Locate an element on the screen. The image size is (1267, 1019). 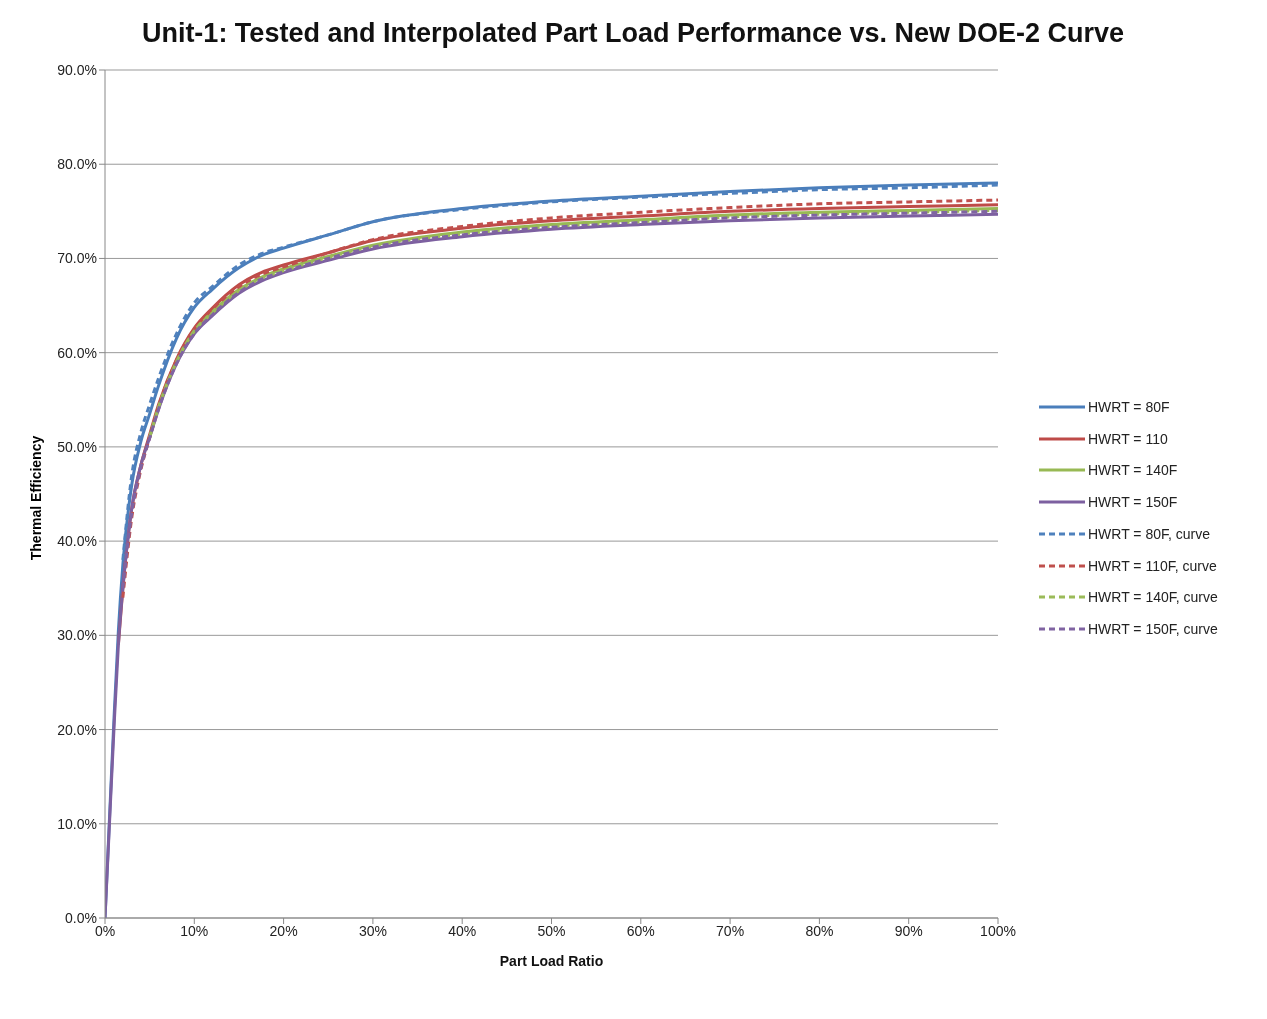
legend-label: HWRT = 140F is located at coordinates (1133, 470).